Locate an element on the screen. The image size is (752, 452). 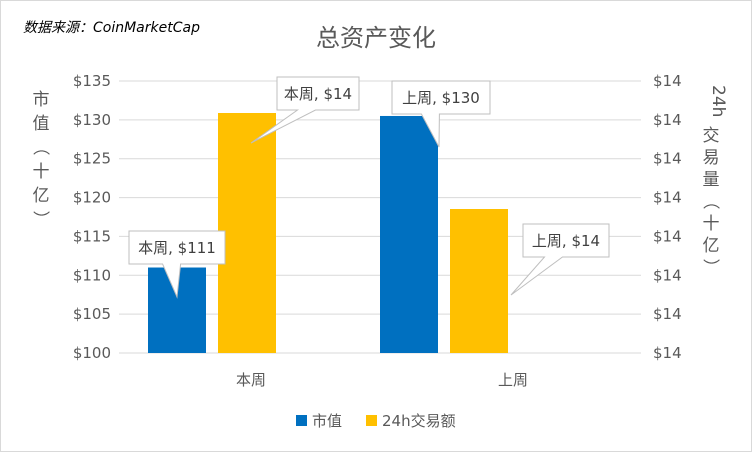
right-axis-label: 24h 交易量 （ 十亿 ） is located at coordinates (714, 180).